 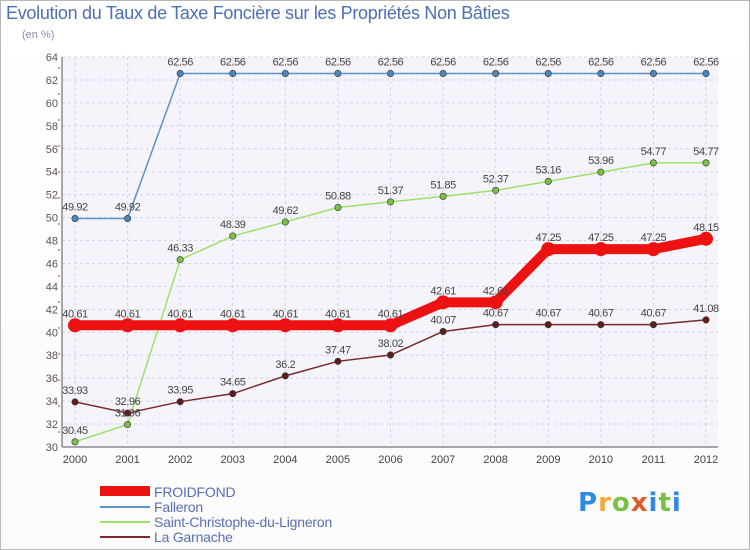 I want to click on y-tick-label: 52, so click(x=52, y=196).